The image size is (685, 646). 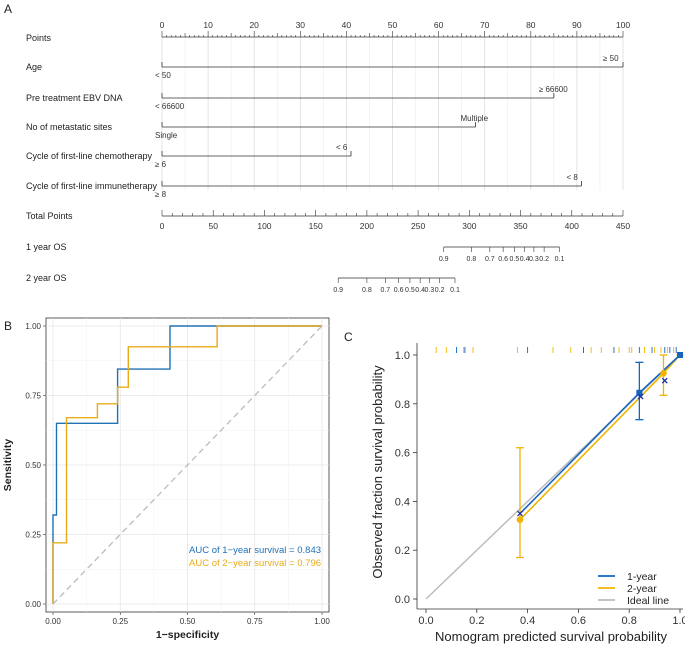 I want to click on total-points-tick-label: 300, so click(x=469, y=226).